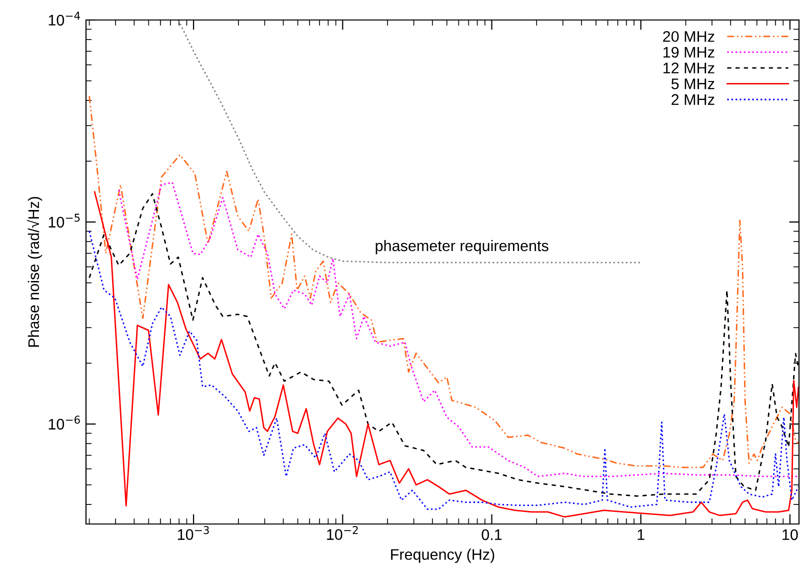 The height and width of the screenshot is (582, 801). What do you see at coordinates (790, 534) in the screenshot?
I see `x-tick-label: 10` at bounding box center [790, 534].